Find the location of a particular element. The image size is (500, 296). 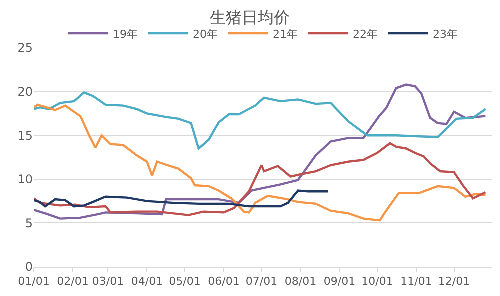

chart-title: 生猪日均价 is located at coordinates (250, 18).